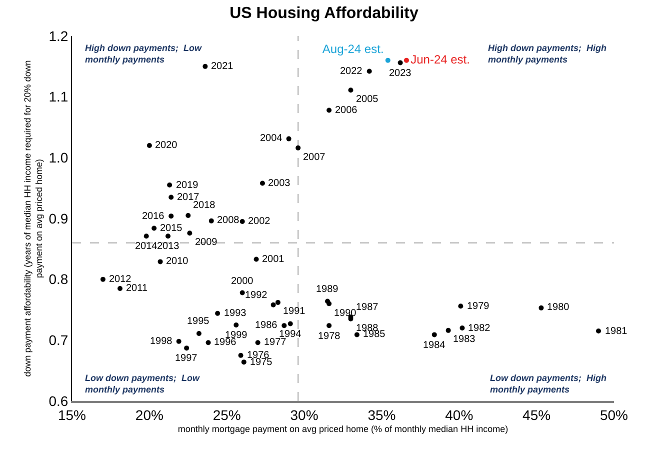 This screenshot has height=449, width=648. Describe the element at coordinates (434, 345) in the screenshot. I see `annotation: 1984` at that location.